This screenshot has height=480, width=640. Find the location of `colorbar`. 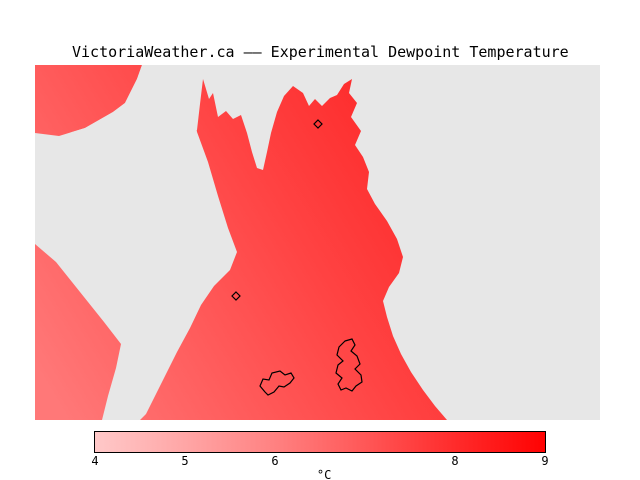

colorbar is located at coordinates (320, 442).